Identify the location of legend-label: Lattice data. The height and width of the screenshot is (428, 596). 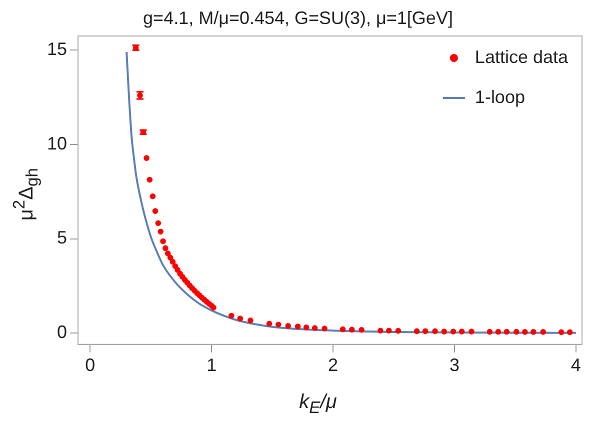
(521, 56).